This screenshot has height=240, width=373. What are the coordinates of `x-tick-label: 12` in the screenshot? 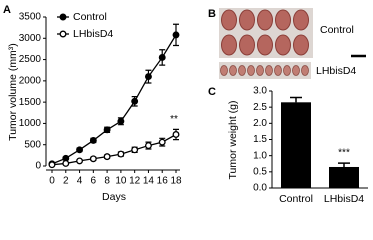 It's located at (135, 181).